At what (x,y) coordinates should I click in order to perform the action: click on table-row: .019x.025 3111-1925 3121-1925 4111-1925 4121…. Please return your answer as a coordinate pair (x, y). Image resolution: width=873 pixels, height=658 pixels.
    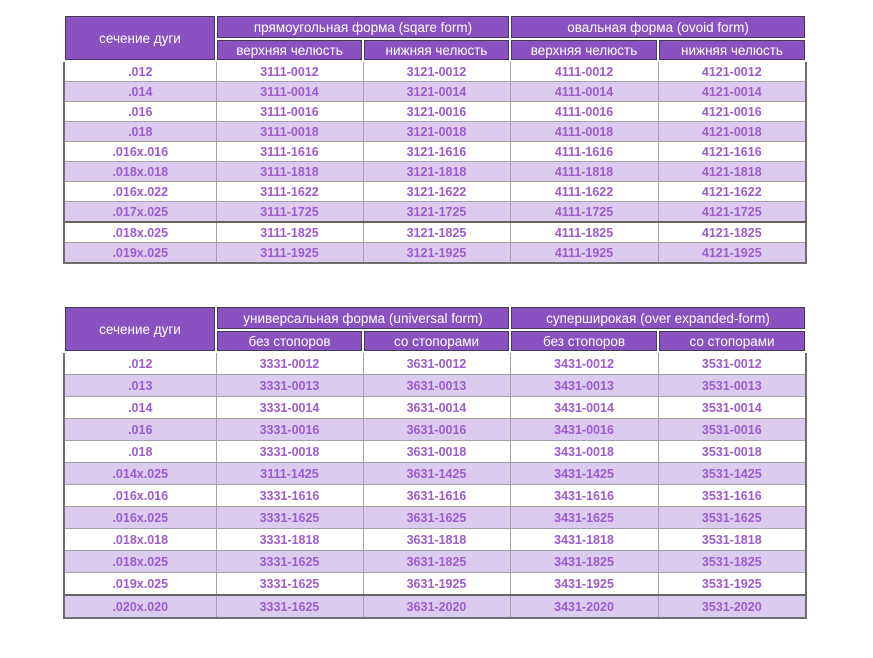
    Looking at the image, I should click on (435, 253).